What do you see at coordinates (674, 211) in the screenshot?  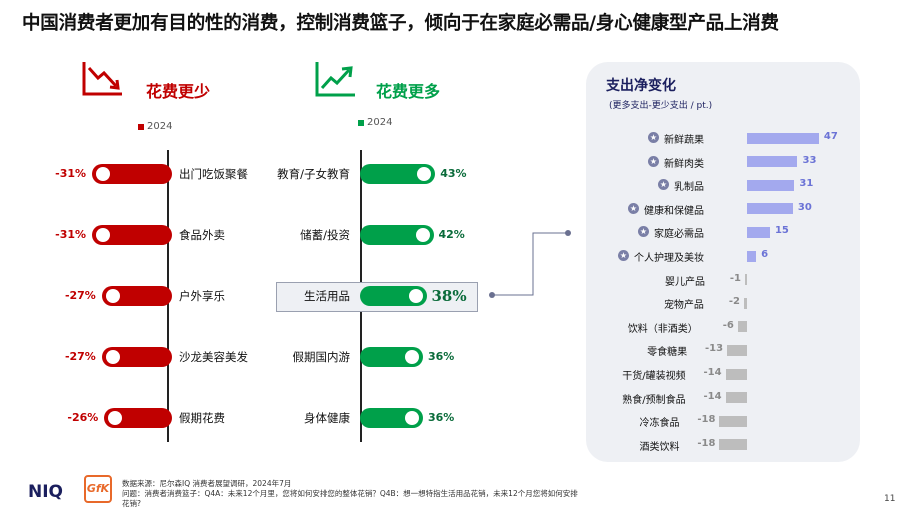 I see `panel-category-label: 健康和保健品` at bounding box center [674, 211].